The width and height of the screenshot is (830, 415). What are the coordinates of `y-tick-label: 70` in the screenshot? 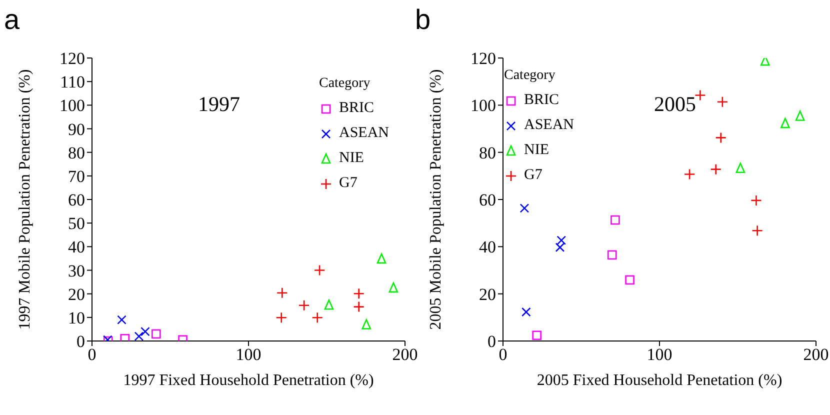 It's located at (76, 176).